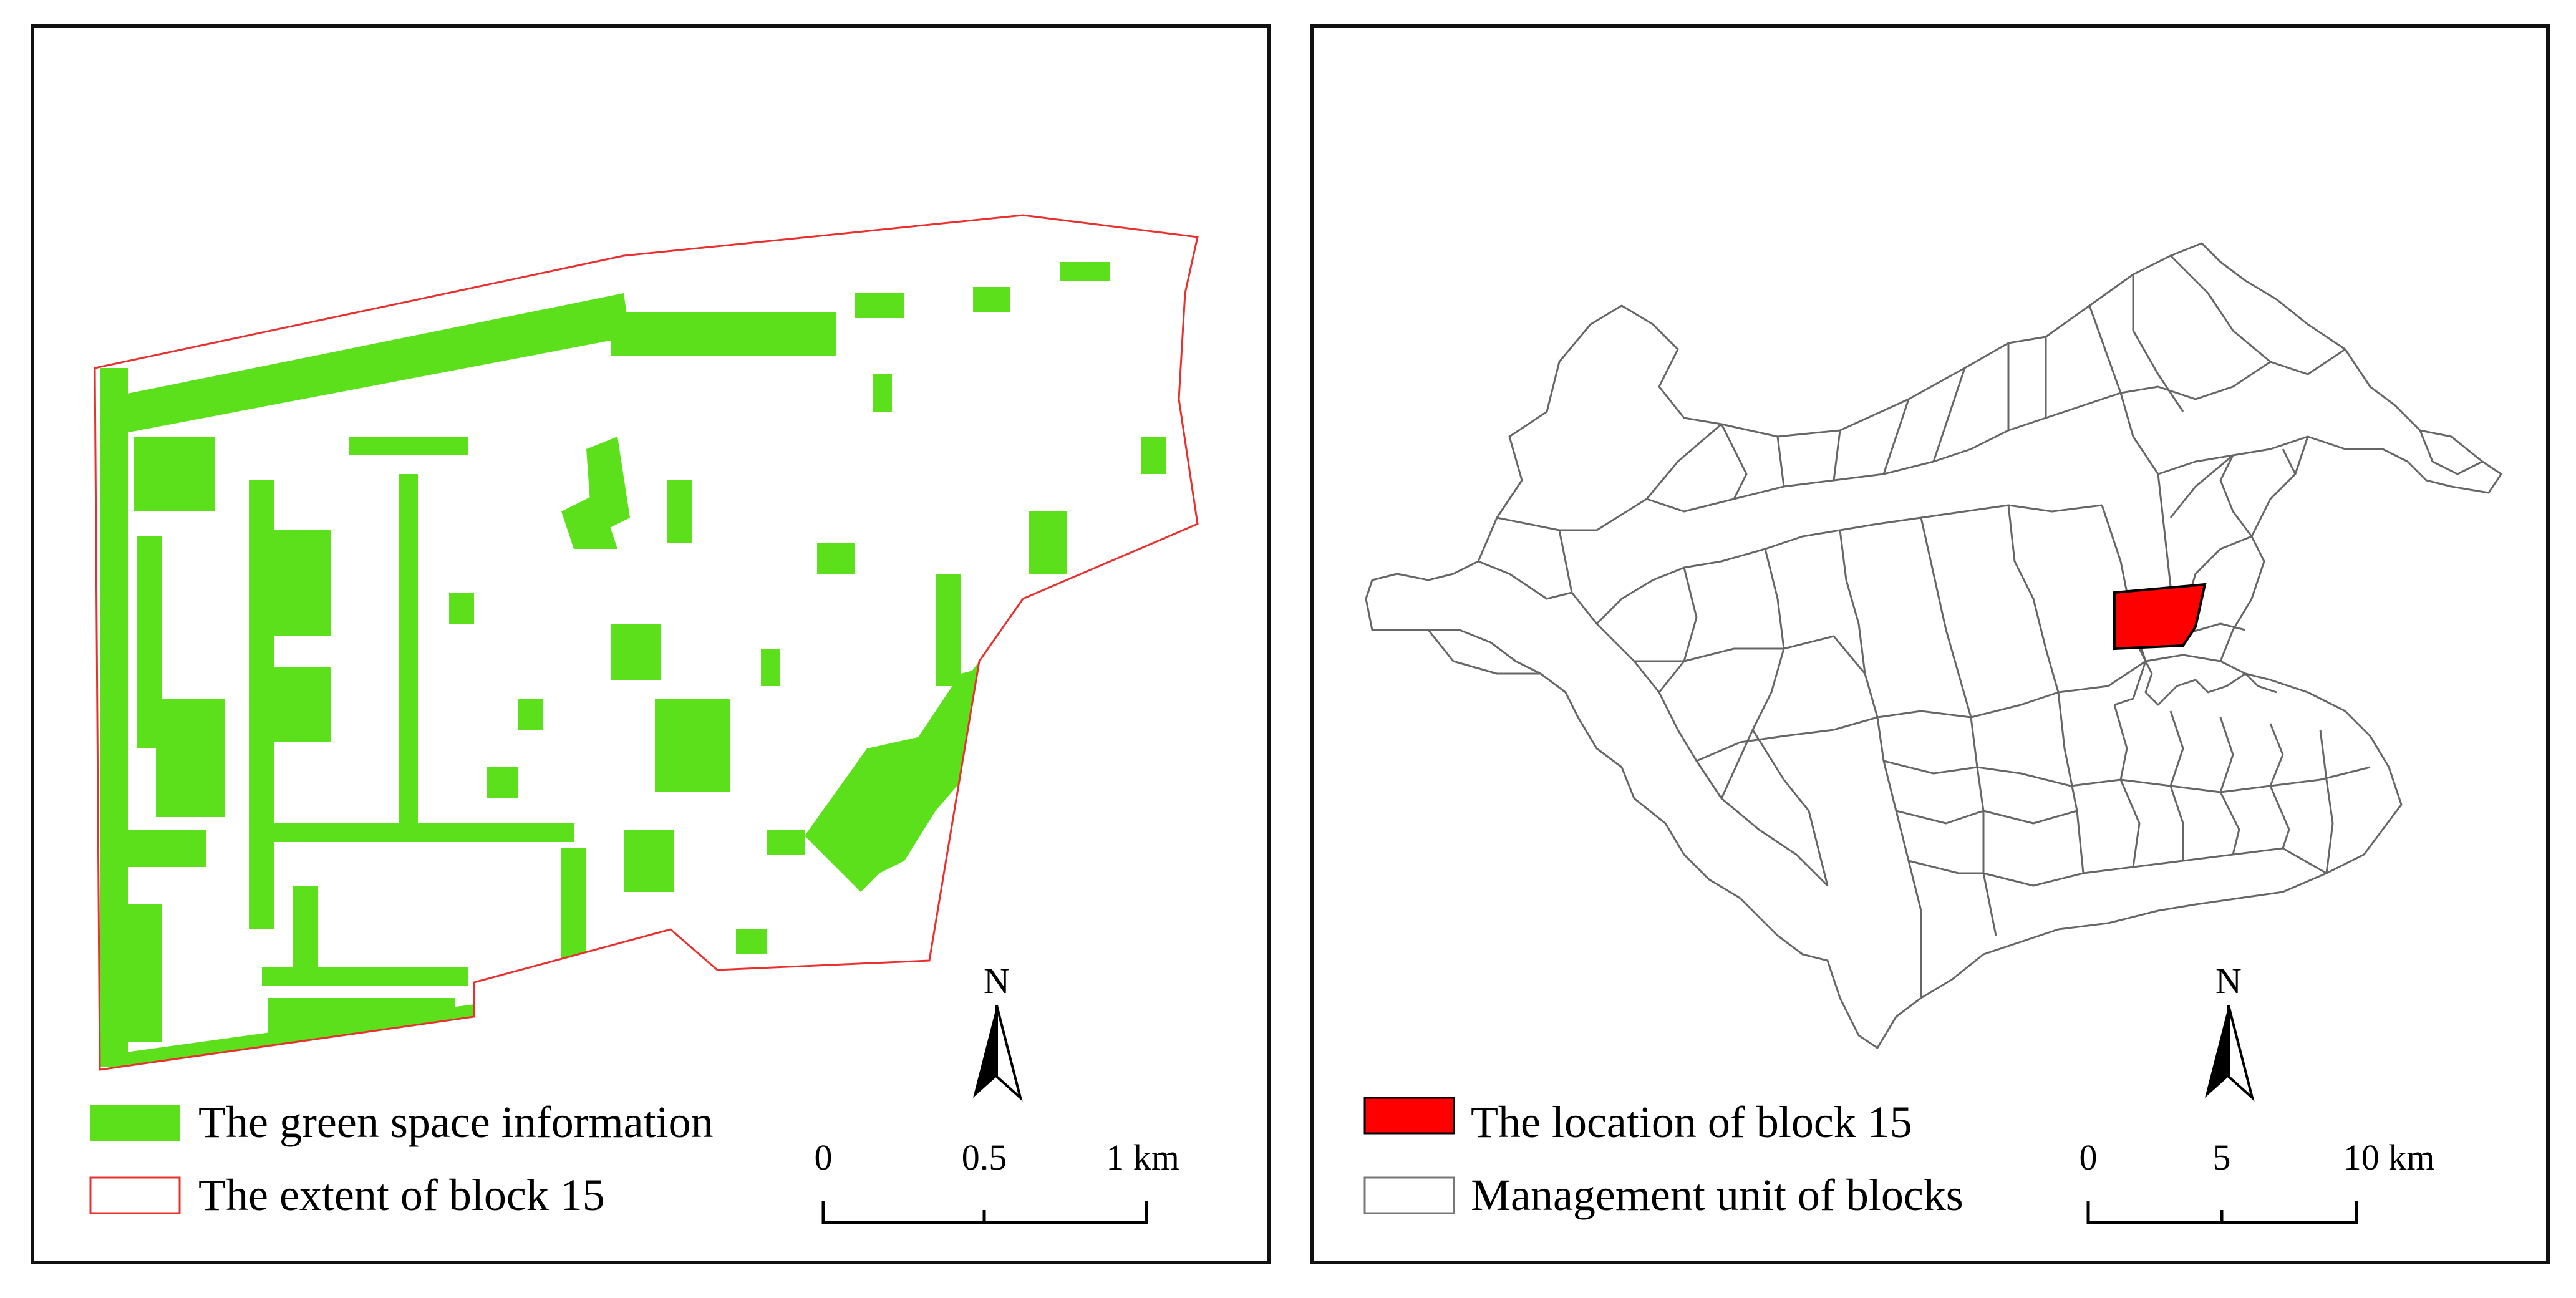  What do you see at coordinates (824, 1157) in the screenshot?
I see `scale-left-tick-0: 0` at bounding box center [824, 1157].